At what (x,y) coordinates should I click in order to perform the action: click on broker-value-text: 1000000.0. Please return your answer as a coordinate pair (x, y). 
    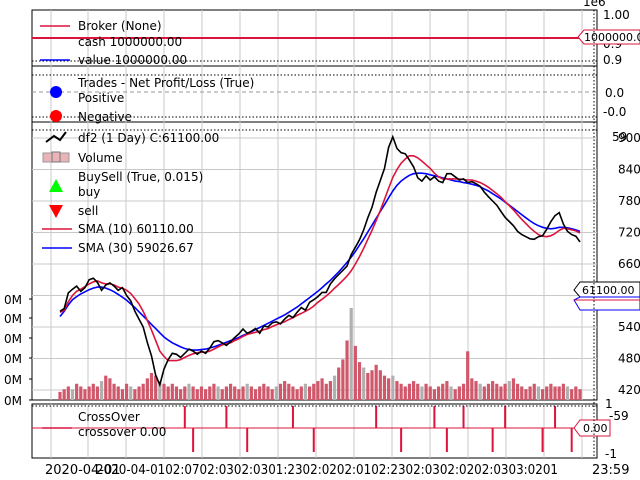
    Looking at the image, I should click on (612, 37).